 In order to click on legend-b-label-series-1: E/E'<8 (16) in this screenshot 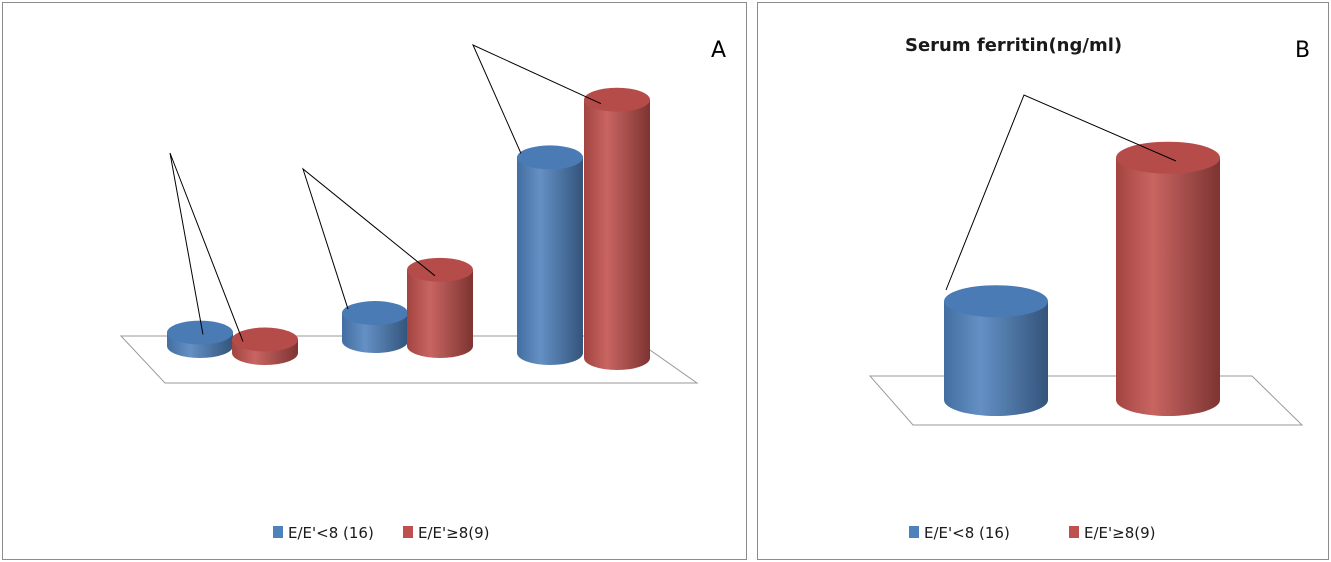, I will do `click(967, 533)`.